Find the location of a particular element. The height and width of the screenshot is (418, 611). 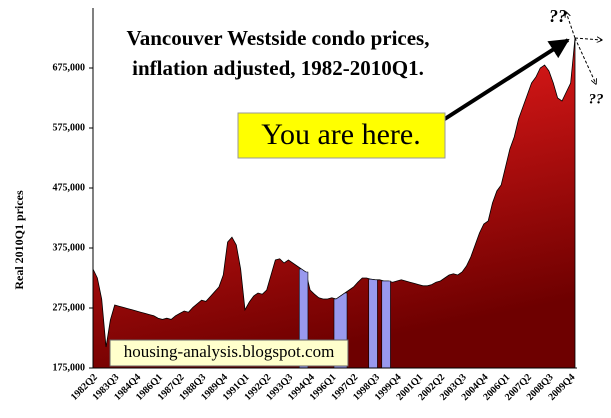

y-axis-title: Real 2010Q1 prices is located at coordinates (19, 240).